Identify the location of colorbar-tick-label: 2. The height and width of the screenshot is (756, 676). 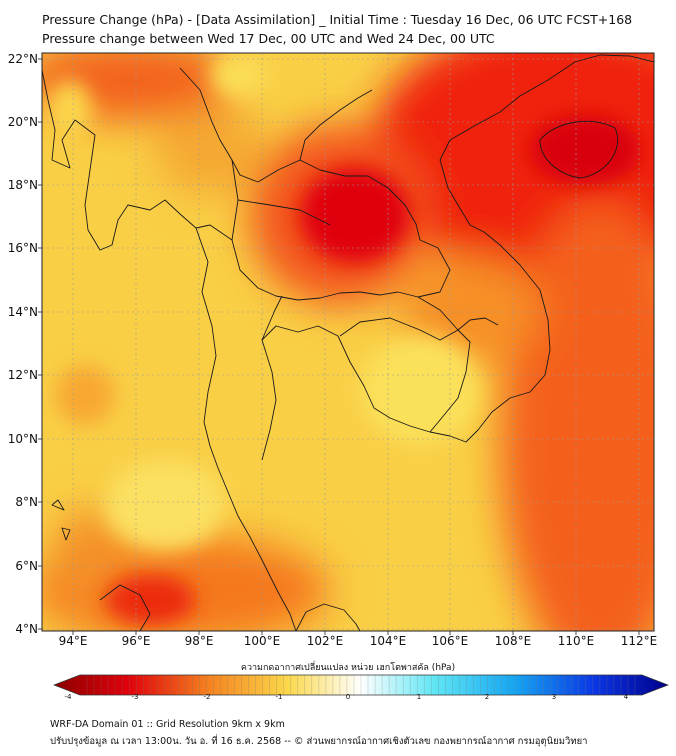
(487, 697).